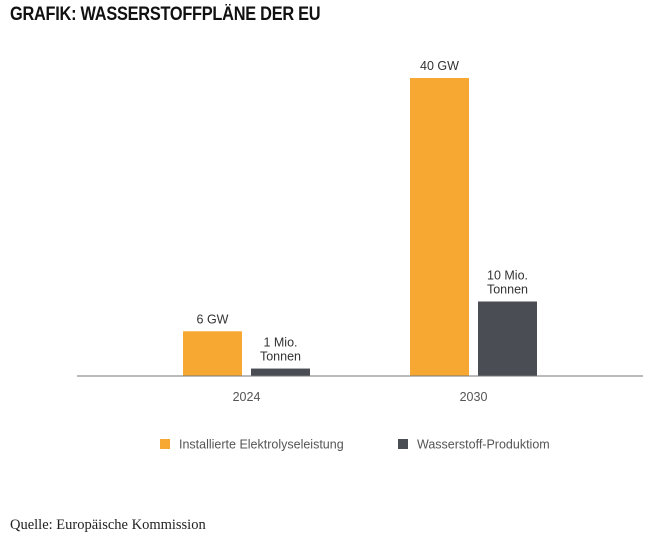  What do you see at coordinates (280, 343) in the screenshot?
I see `data-label-hydrogen-2024-line1: 1 Mio.` at bounding box center [280, 343].